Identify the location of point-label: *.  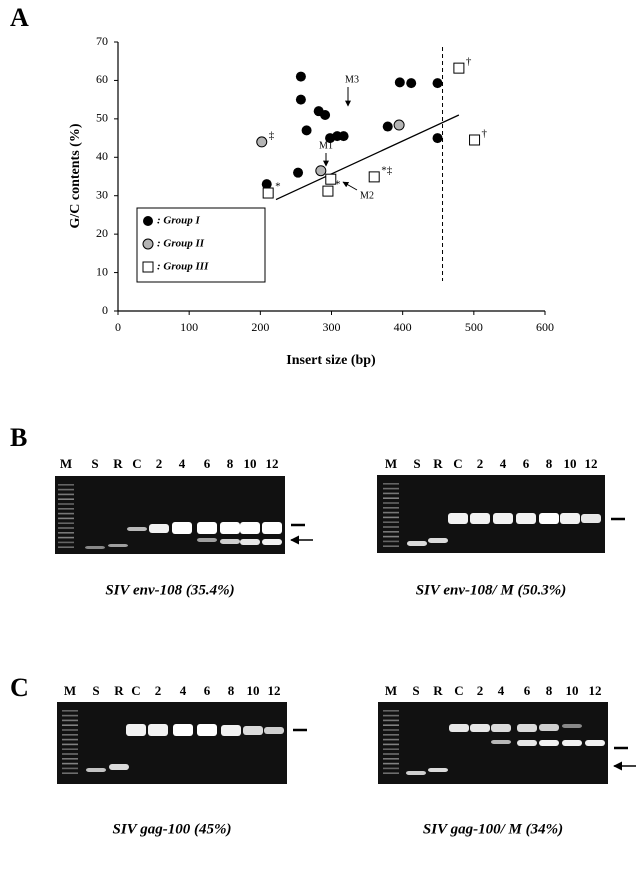
(278, 187).